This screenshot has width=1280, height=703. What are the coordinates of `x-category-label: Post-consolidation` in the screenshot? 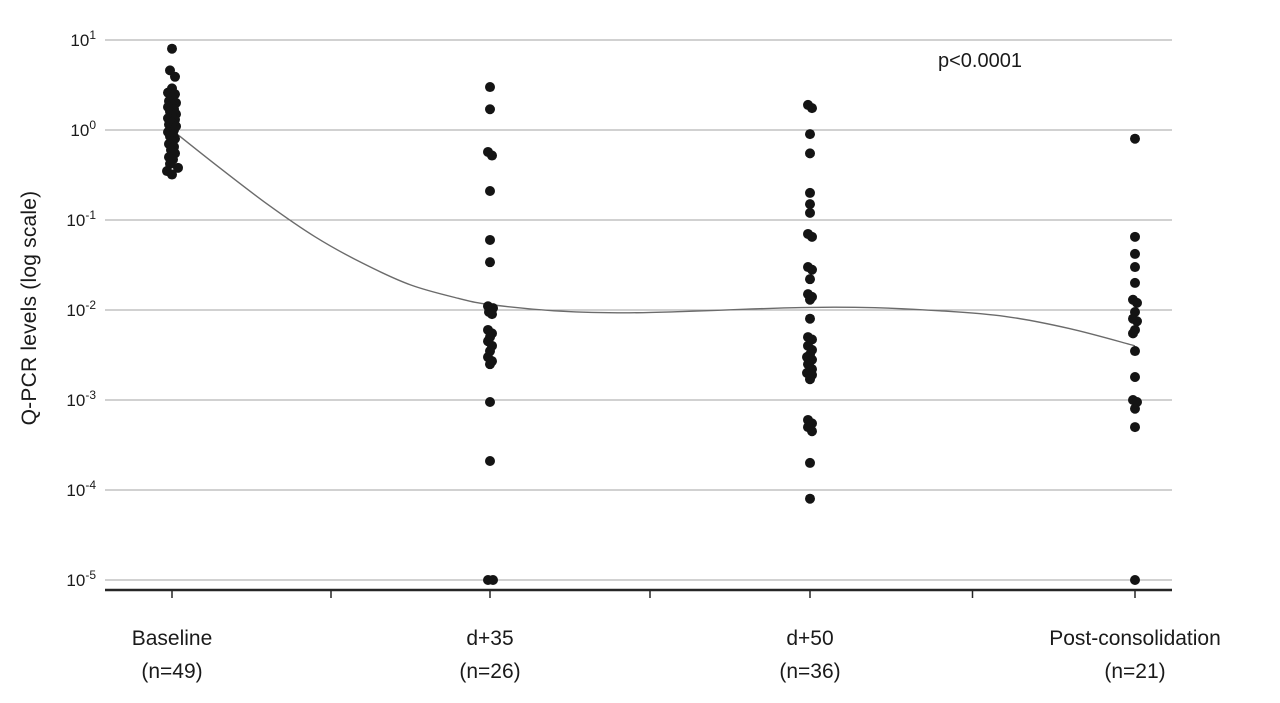 It's located at (1135, 638).